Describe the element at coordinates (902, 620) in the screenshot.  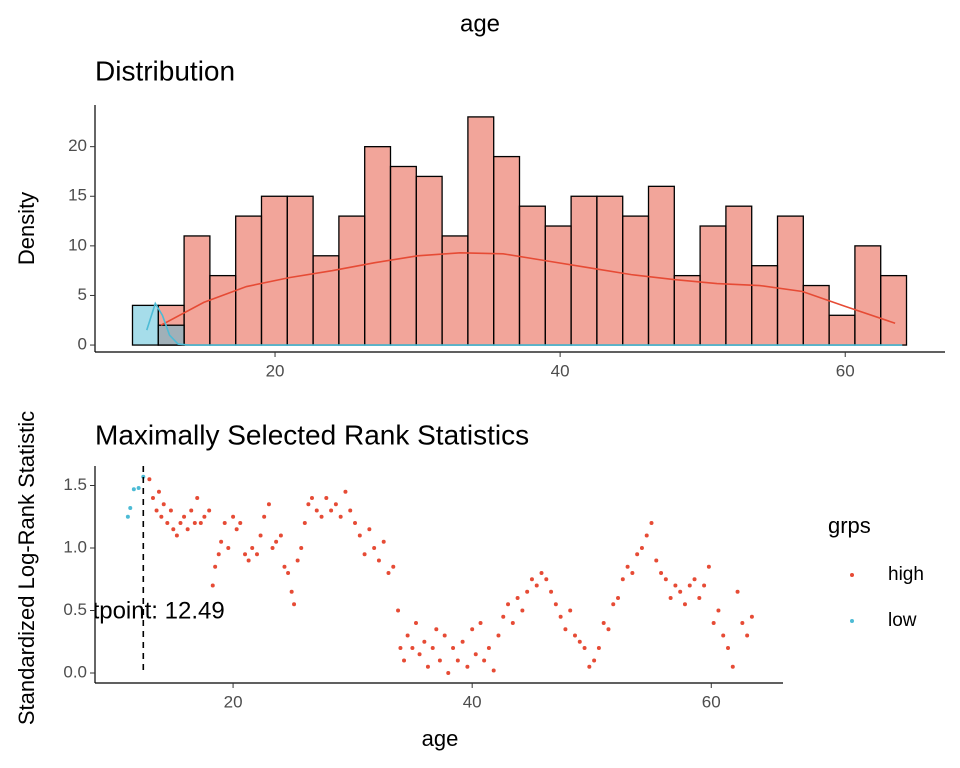
I see `legend-label: low` at that location.